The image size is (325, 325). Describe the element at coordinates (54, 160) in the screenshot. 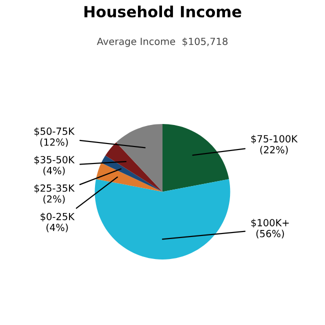

I see `slice-label: $35-50K` at that location.